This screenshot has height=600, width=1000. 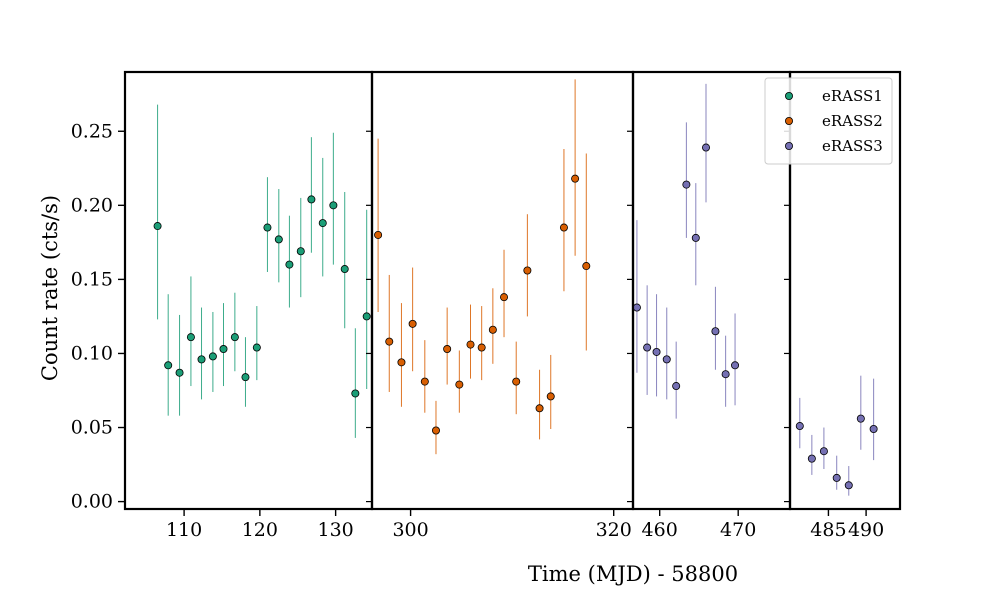 I want to click on legend-item-eRASS3: eRASS3, so click(x=834, y=146).